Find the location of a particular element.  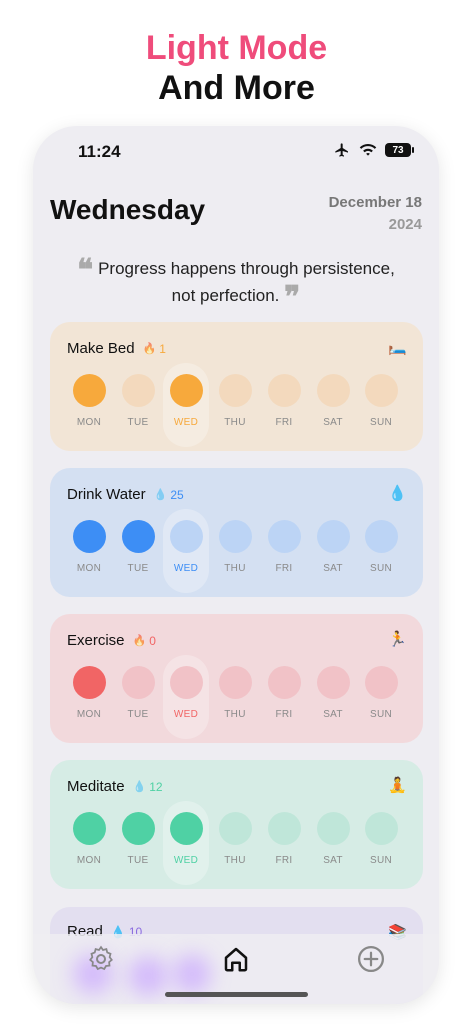

habit-emoji: 🏃 is located at coordinates (397, 639).